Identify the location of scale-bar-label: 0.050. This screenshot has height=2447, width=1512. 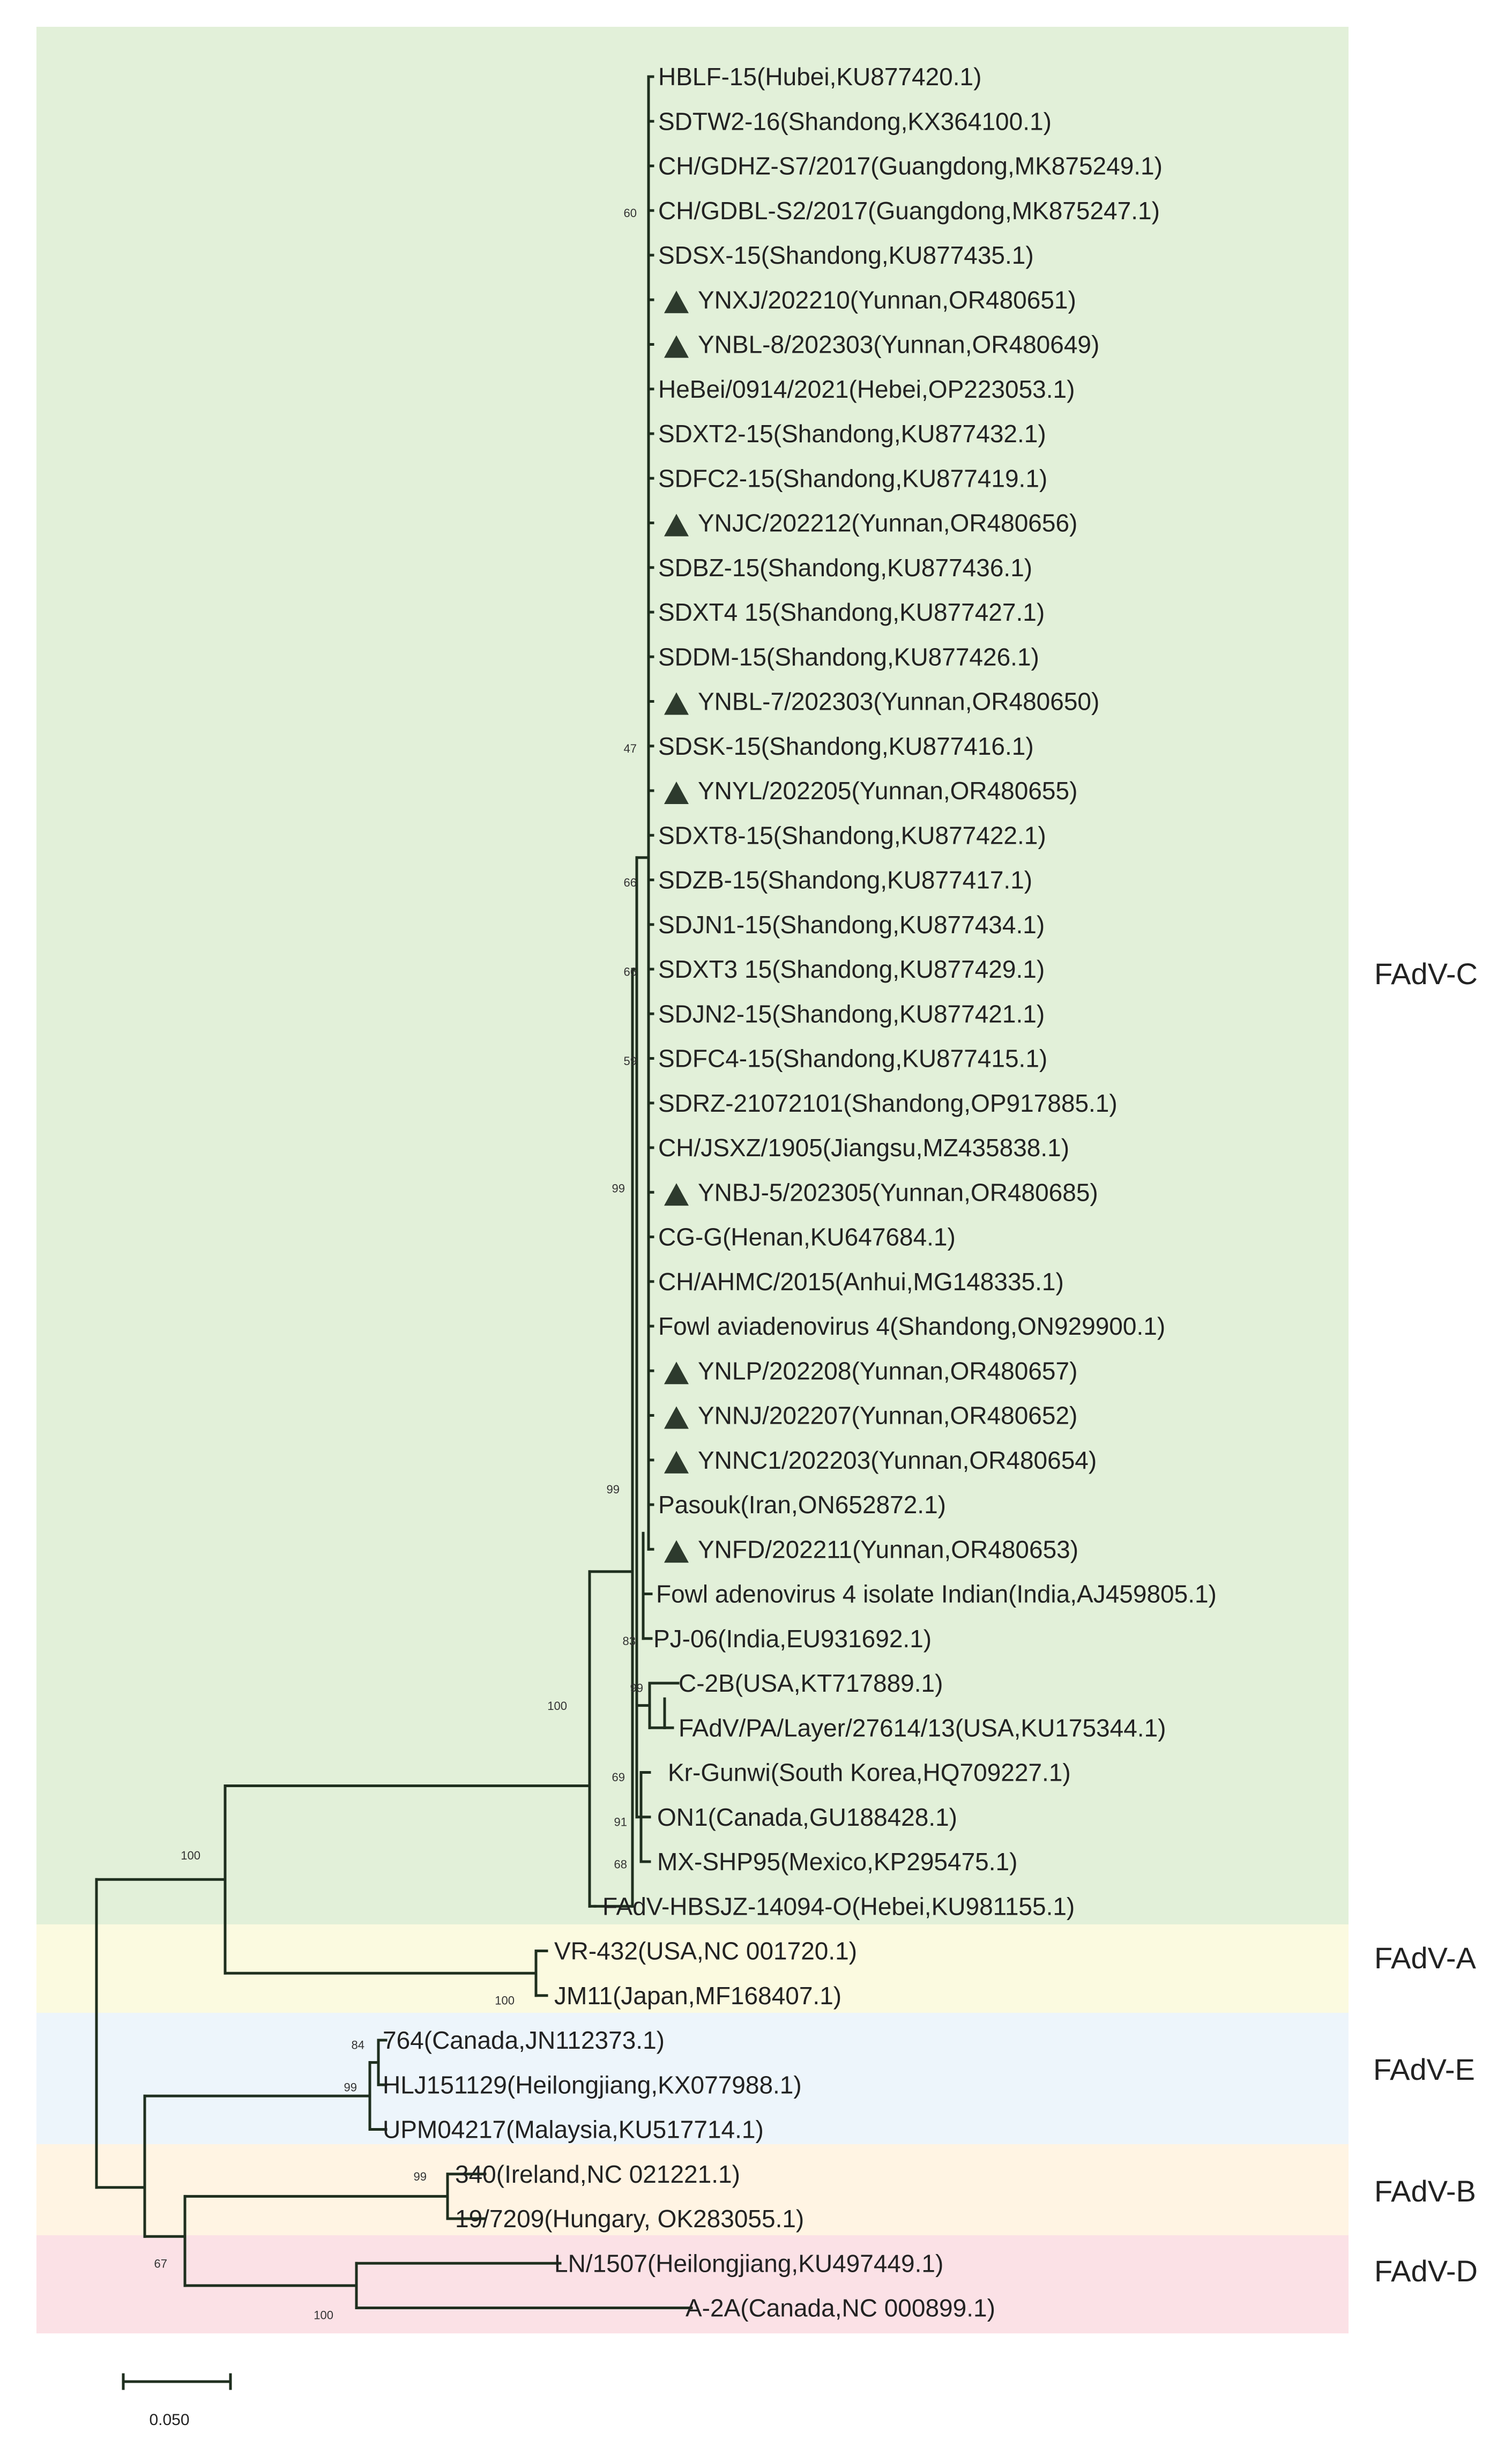
(169, 2420).